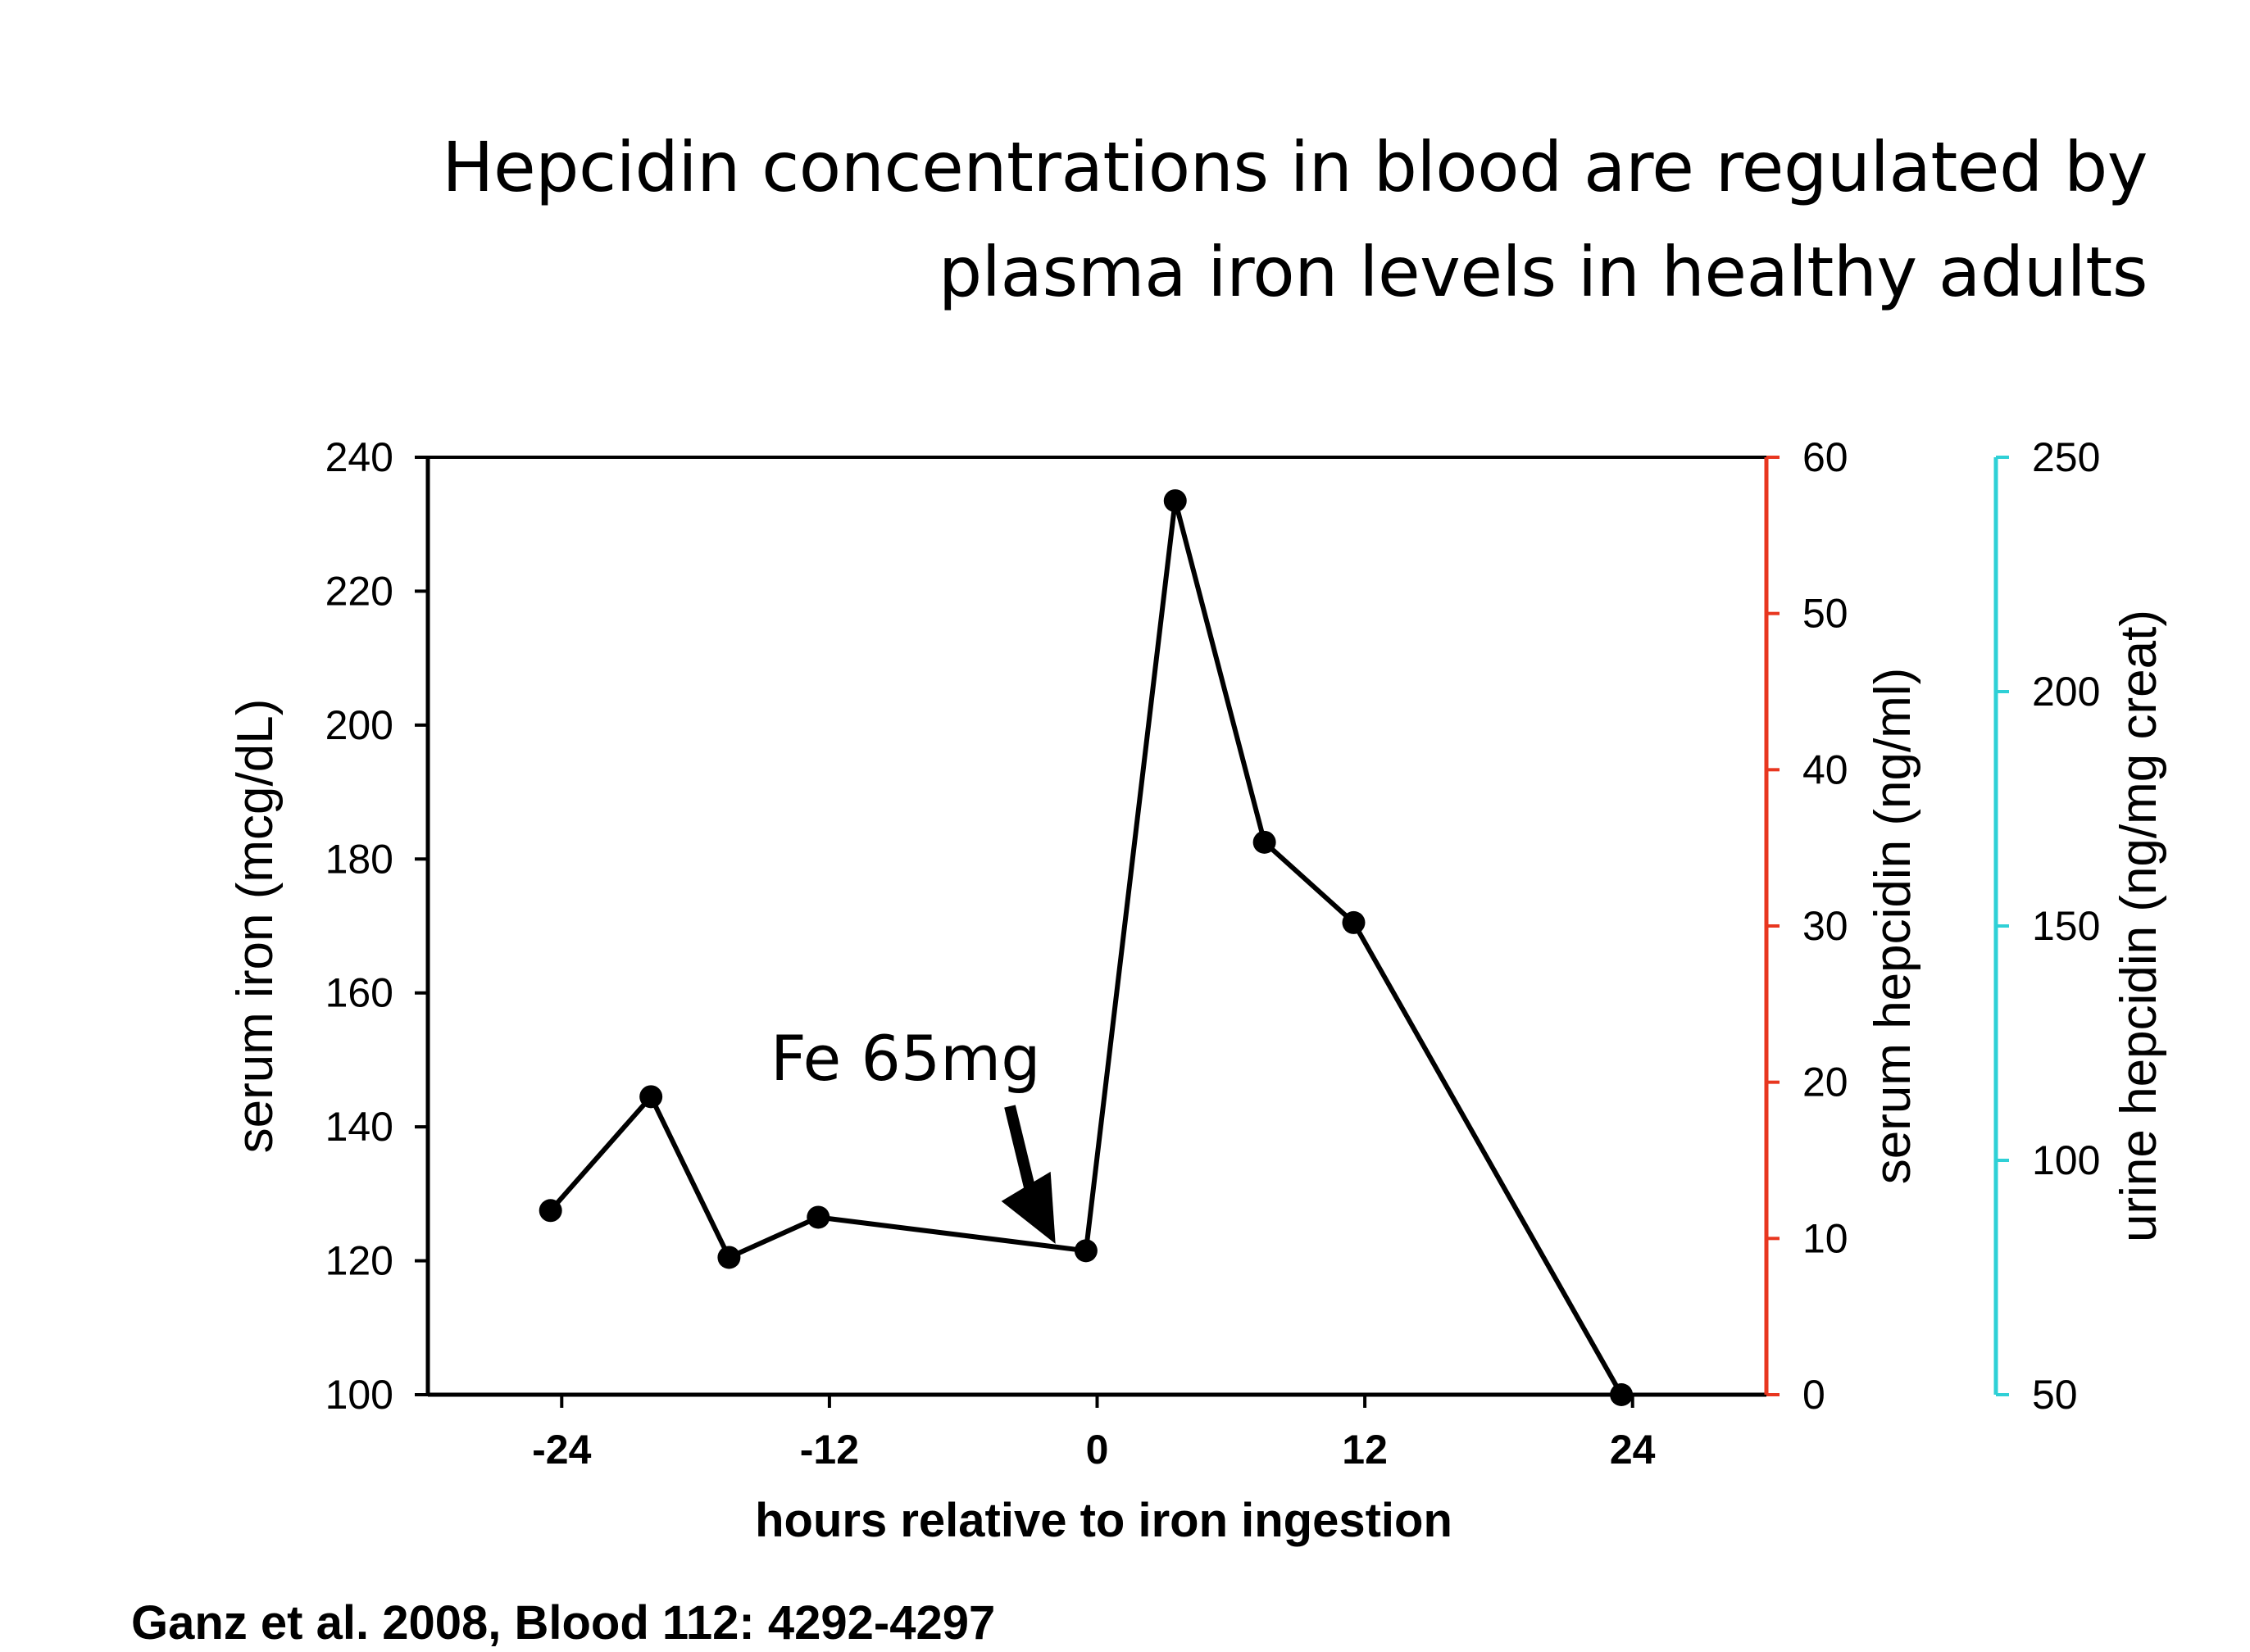 The width and height of the screenshot is (2250, 1652). What do you see at coordinates (359, 859) in the screenshot?
I see `y-tick-label: 180` at bounding box center [359, 859].